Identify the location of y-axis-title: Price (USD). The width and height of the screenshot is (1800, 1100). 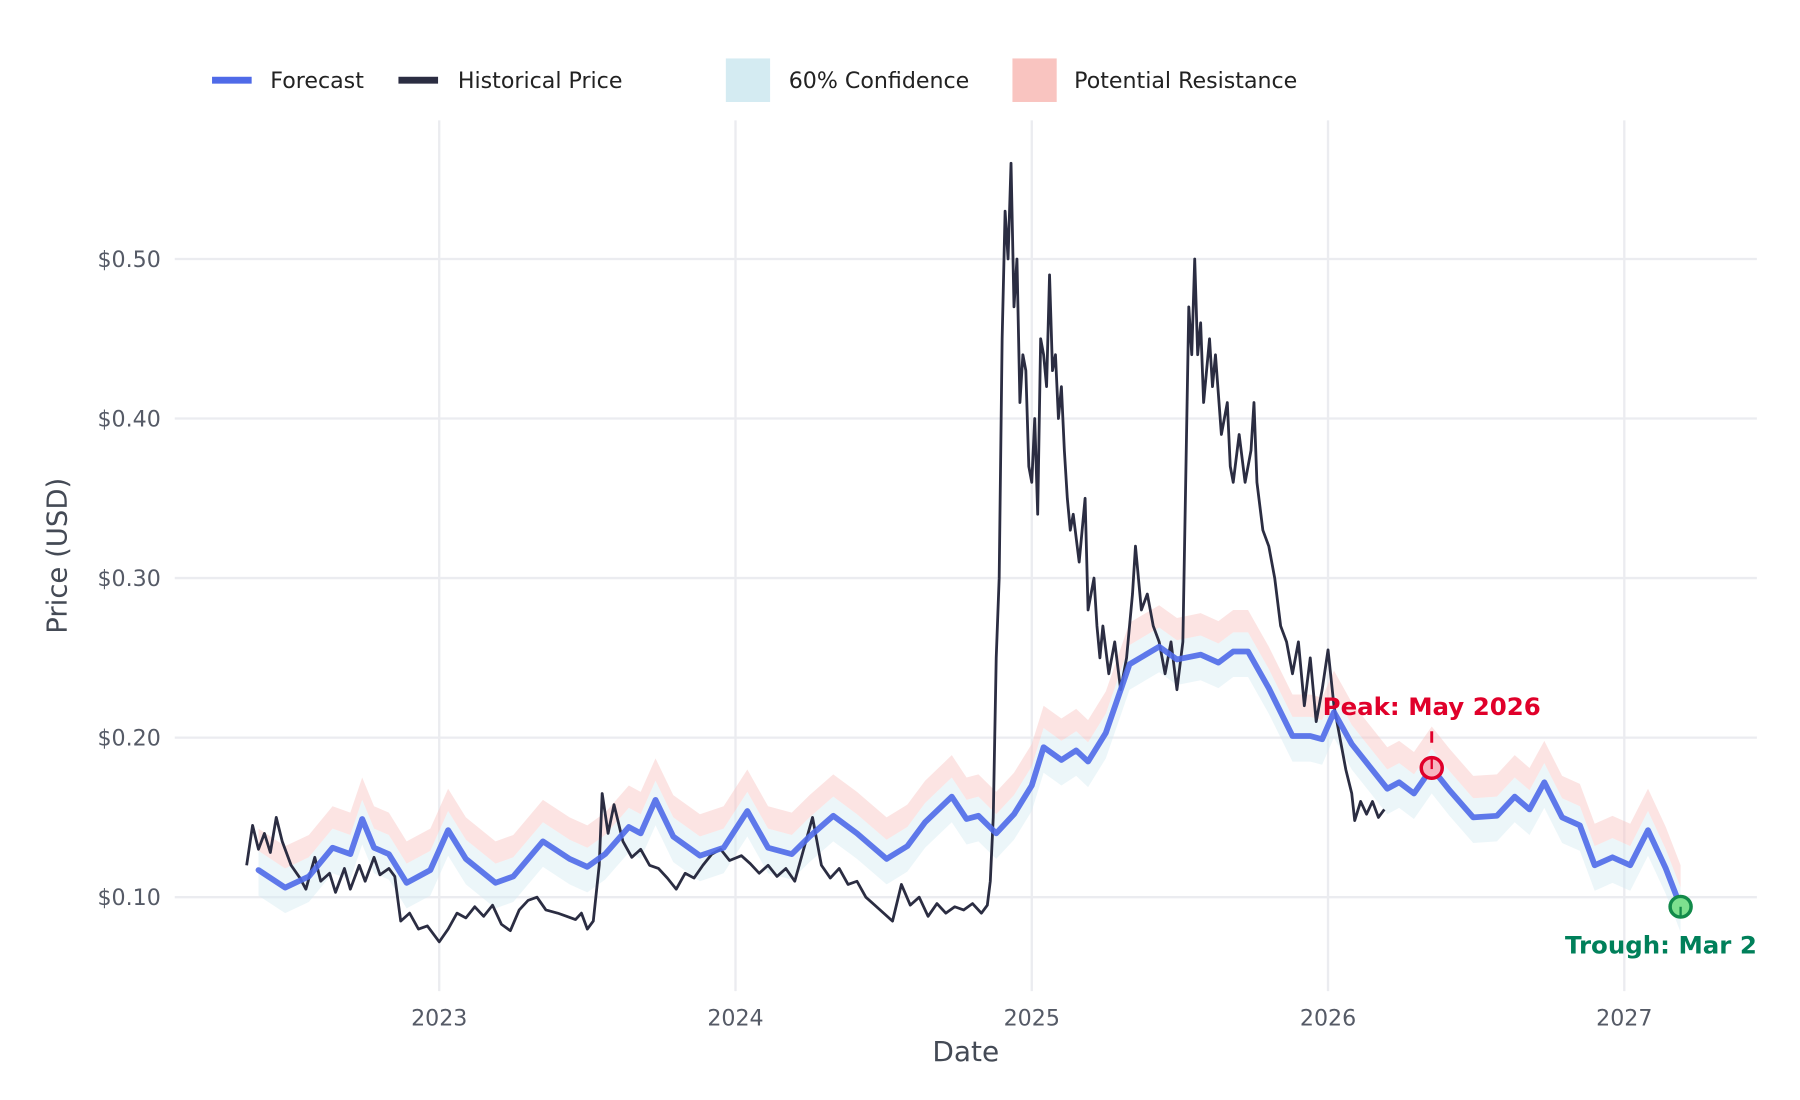
(56, 556).